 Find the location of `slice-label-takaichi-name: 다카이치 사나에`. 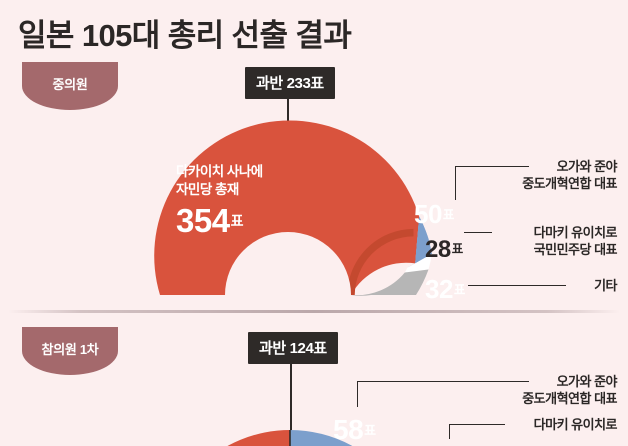

slice-label-takaichi-name: 다카이치 사나에 is located at coordinates (219, 171).